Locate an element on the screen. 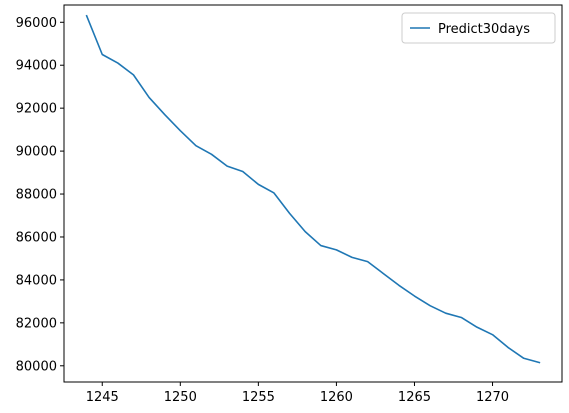 The width and height of the screenshot is (569, 413). x-tick-label: 1270 is located at coordinates (492, 397).